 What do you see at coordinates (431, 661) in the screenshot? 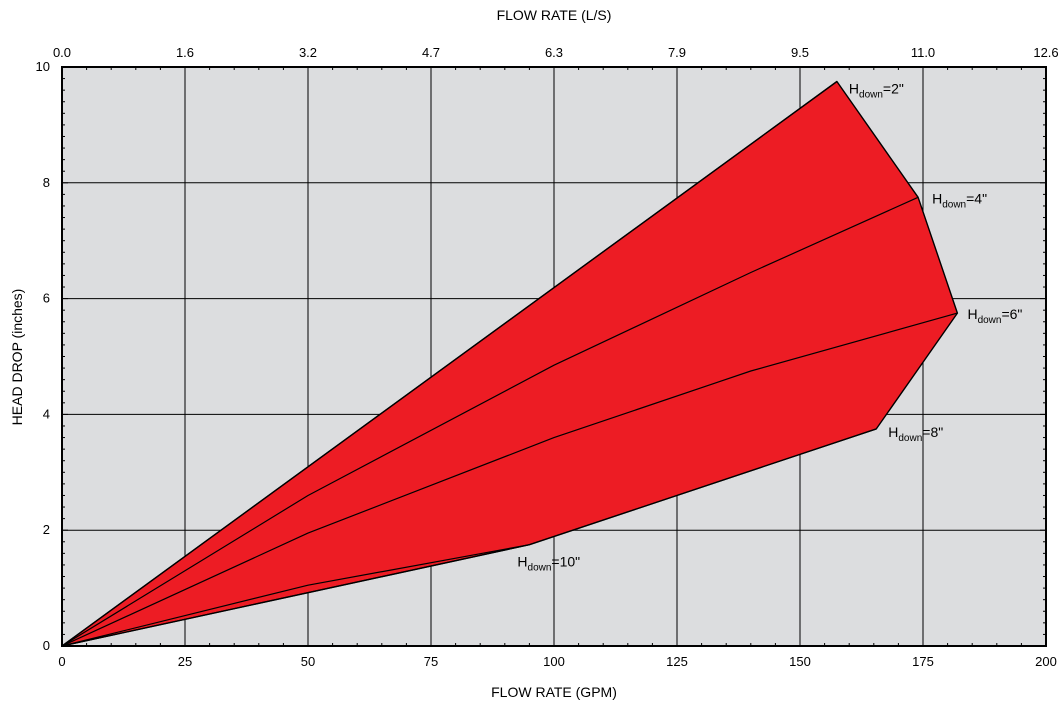
I see `x-tick-label: 75` at bounding box center [431, 661].